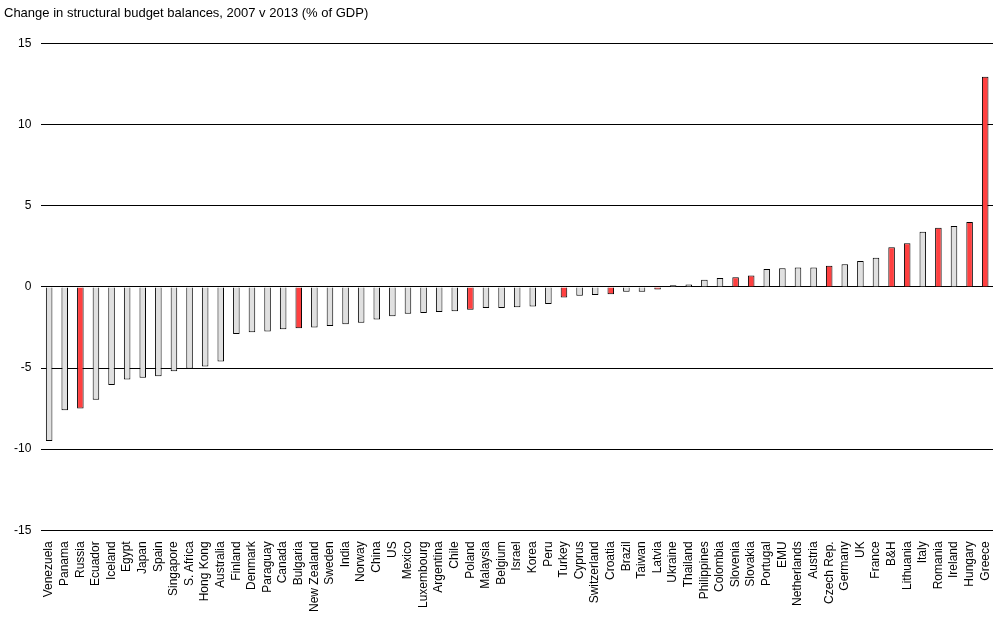 The width and height of the screenshot is (1003, 619). I want to click on x-tick-label: Japan, so click(142, 557).